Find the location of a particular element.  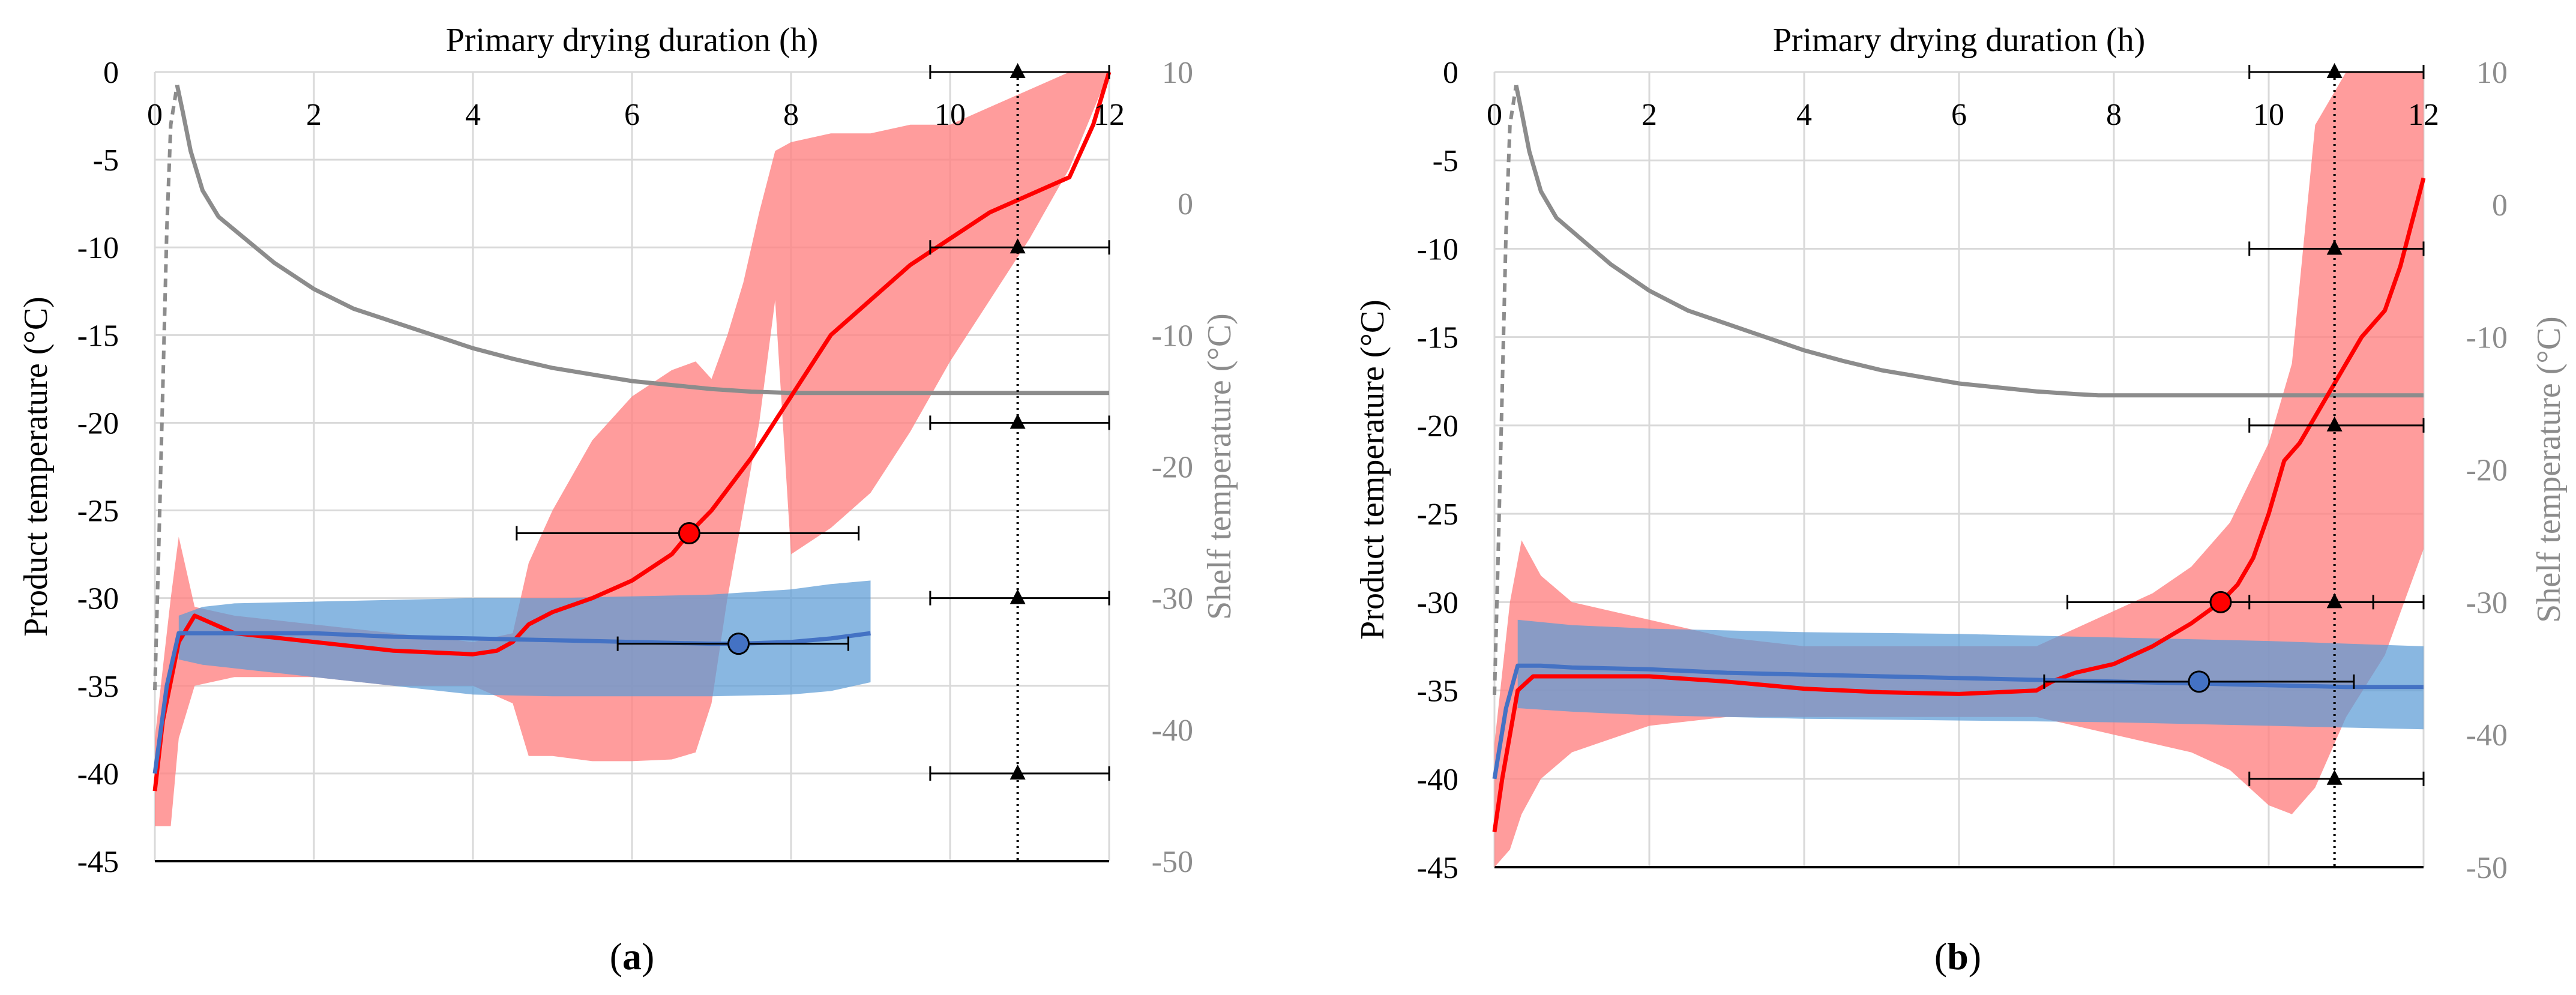

panel-label-letter: b is located at coordinates (1958, 957).